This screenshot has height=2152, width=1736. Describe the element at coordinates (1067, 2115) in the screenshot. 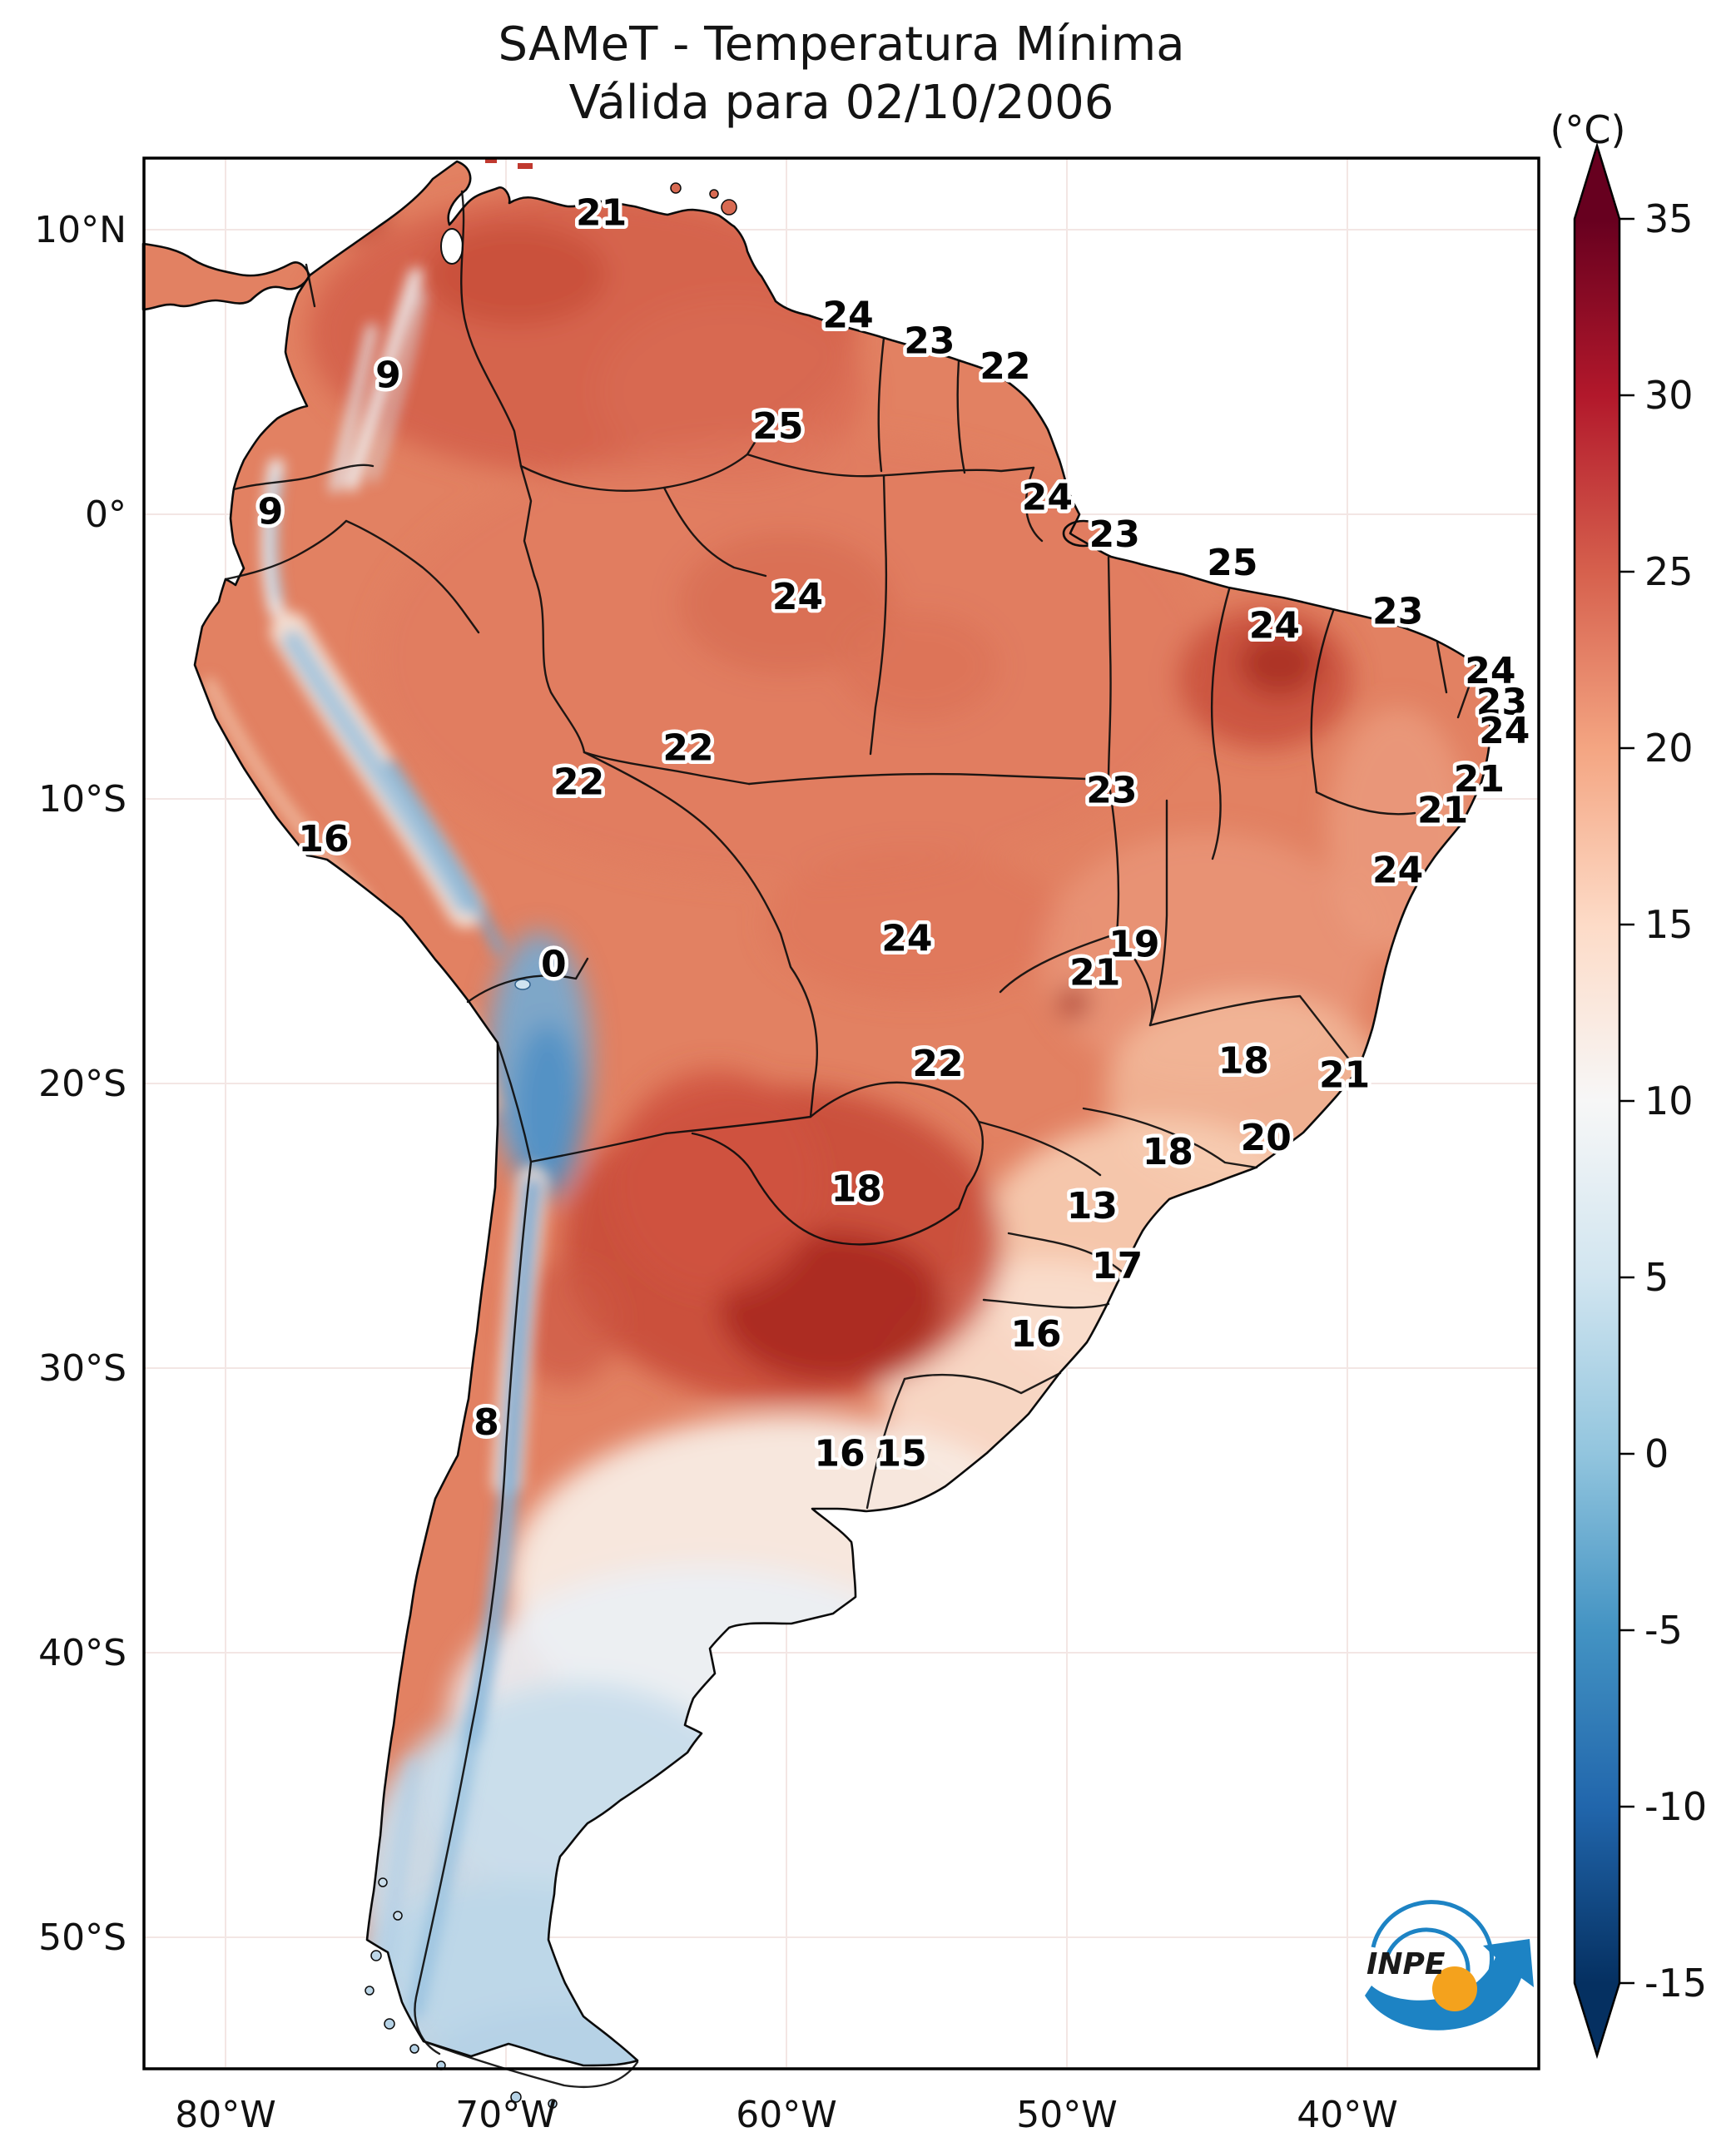

I see `lon-tick-label: 50°W` at that location.